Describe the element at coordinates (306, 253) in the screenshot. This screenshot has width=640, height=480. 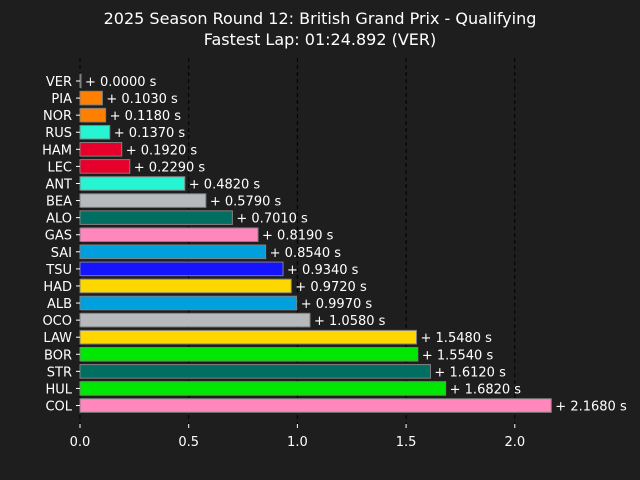
I see `data-label: + 0.8540 s` at that location.